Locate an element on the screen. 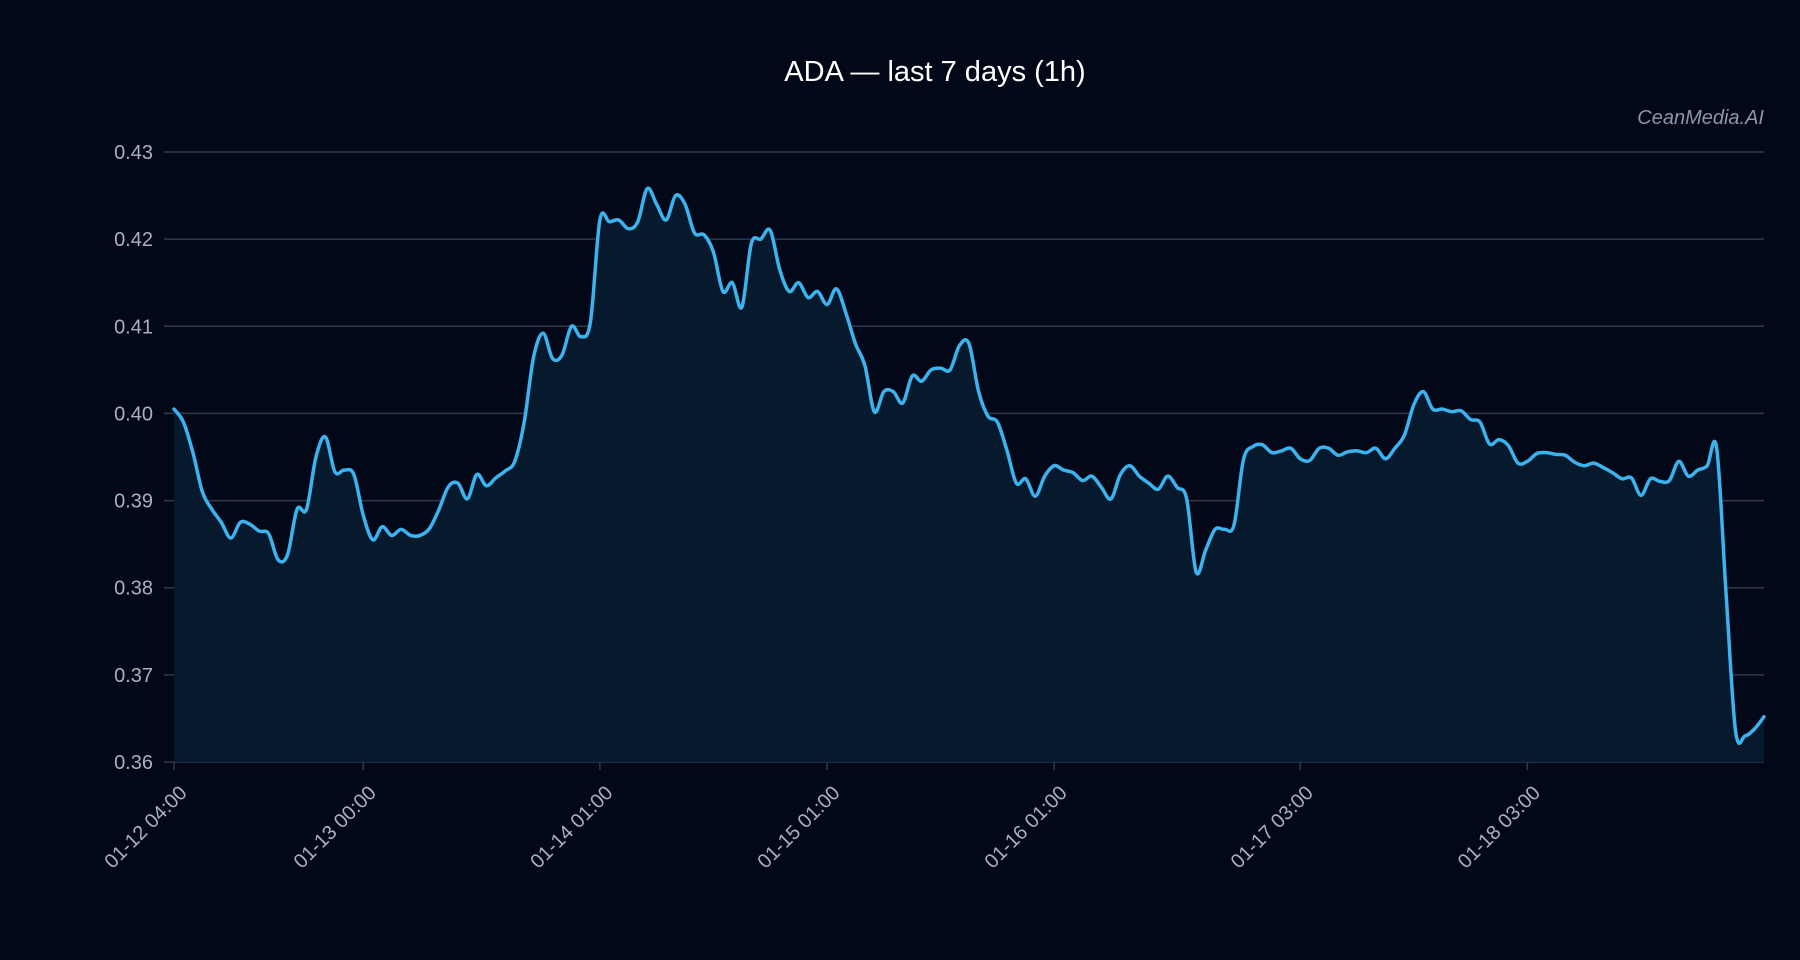  chart-title: ADA — last 7 days (1h) is located at coordinates (935, 72).